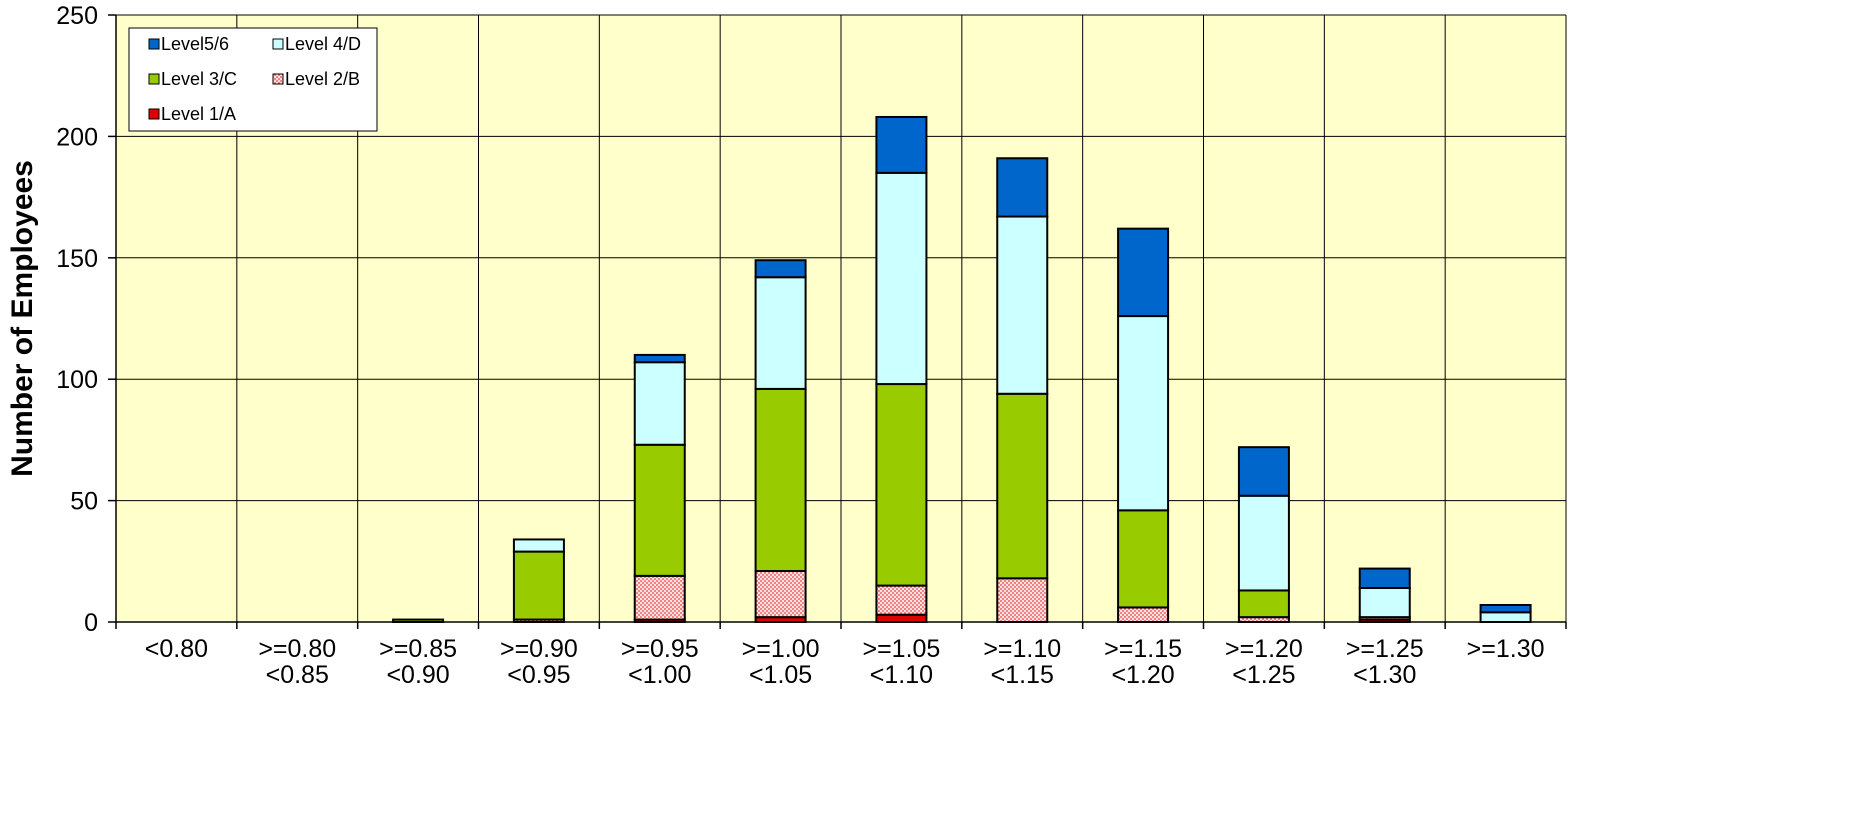  What do you see at coordinates (1143, 649) in the screenshot?
I see `x-tick-label: >=1.15` at bounding box center [1143, 649].